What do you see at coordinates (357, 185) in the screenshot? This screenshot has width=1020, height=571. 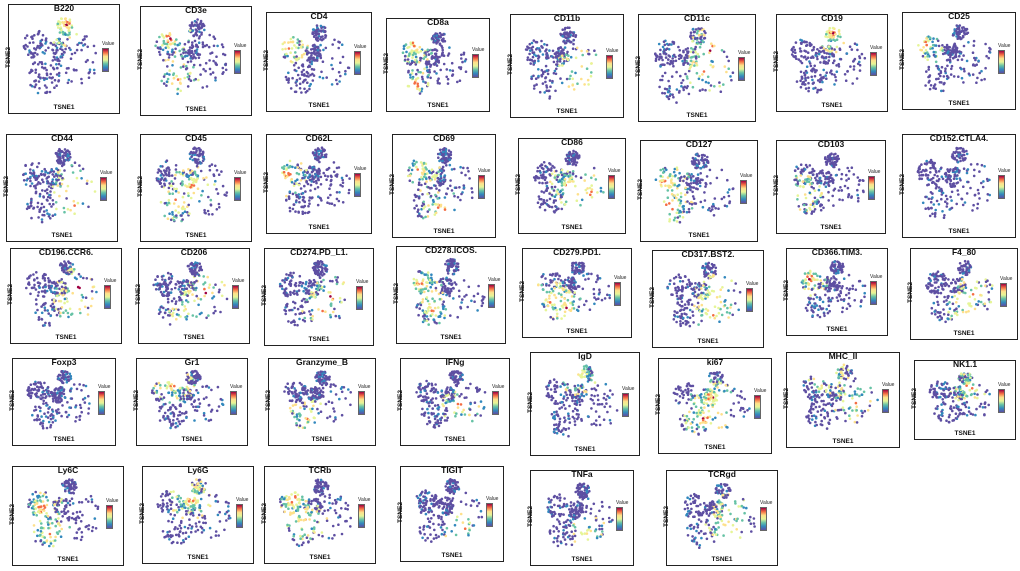 I see `legend-color-bar` at bounding box center [357, 185].